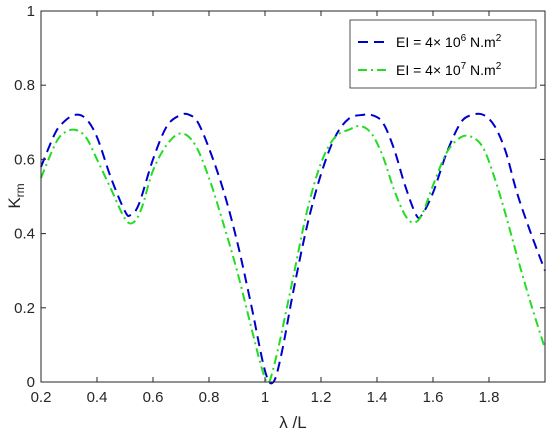 The width and height of the screenshot is (550, 440). I want to click on legend-entry-series-1-unit-exp: 2, so click(499, 38).